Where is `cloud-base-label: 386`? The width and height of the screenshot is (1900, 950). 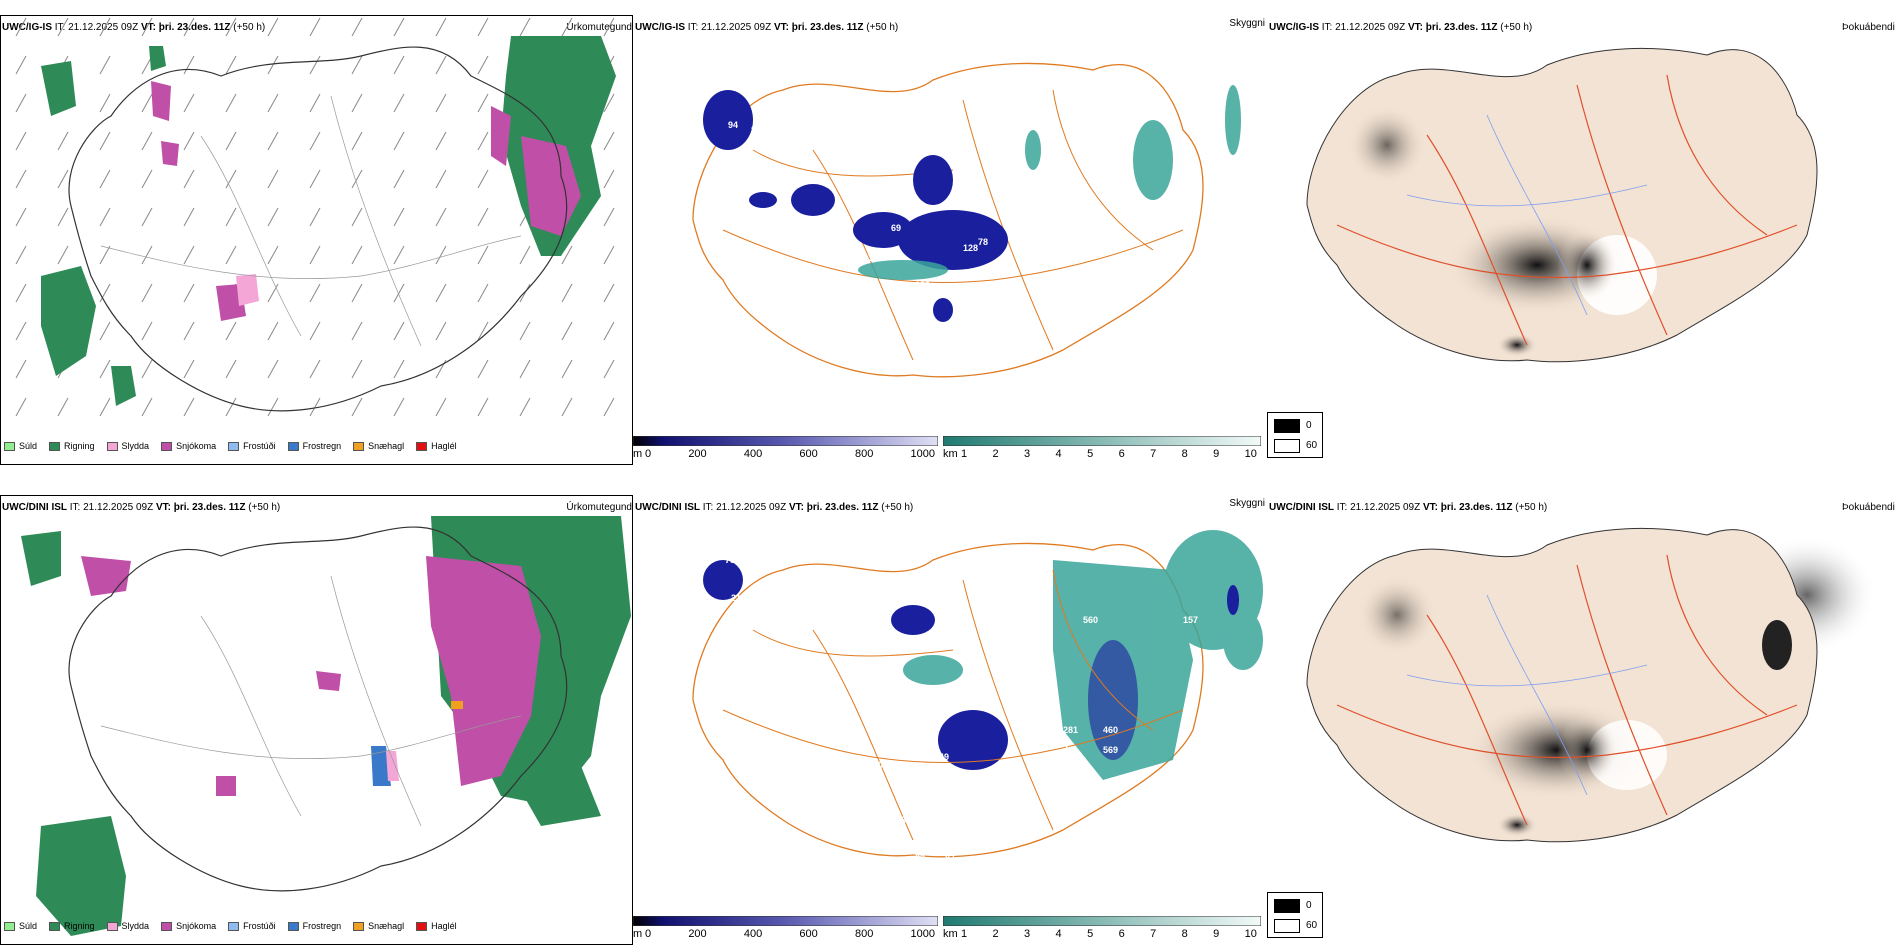 cloud-base-label: 386 is located at coordinates (1036, 690).